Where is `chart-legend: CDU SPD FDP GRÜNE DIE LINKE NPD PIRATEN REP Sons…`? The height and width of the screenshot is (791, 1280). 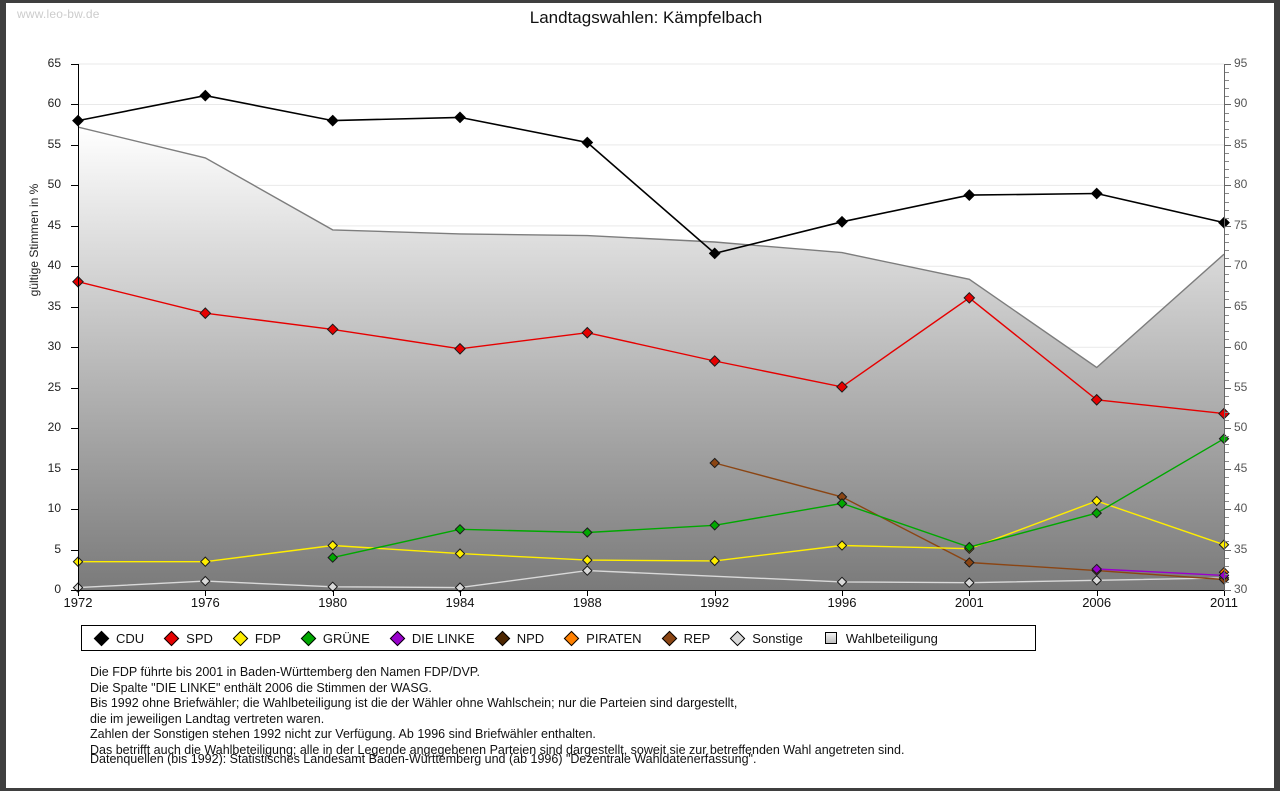
chart-legend: CDU SPD FDP GRÜNE DIE LINKE NPD PIRATEN REP Sons… is located at coordinates (558, 638).